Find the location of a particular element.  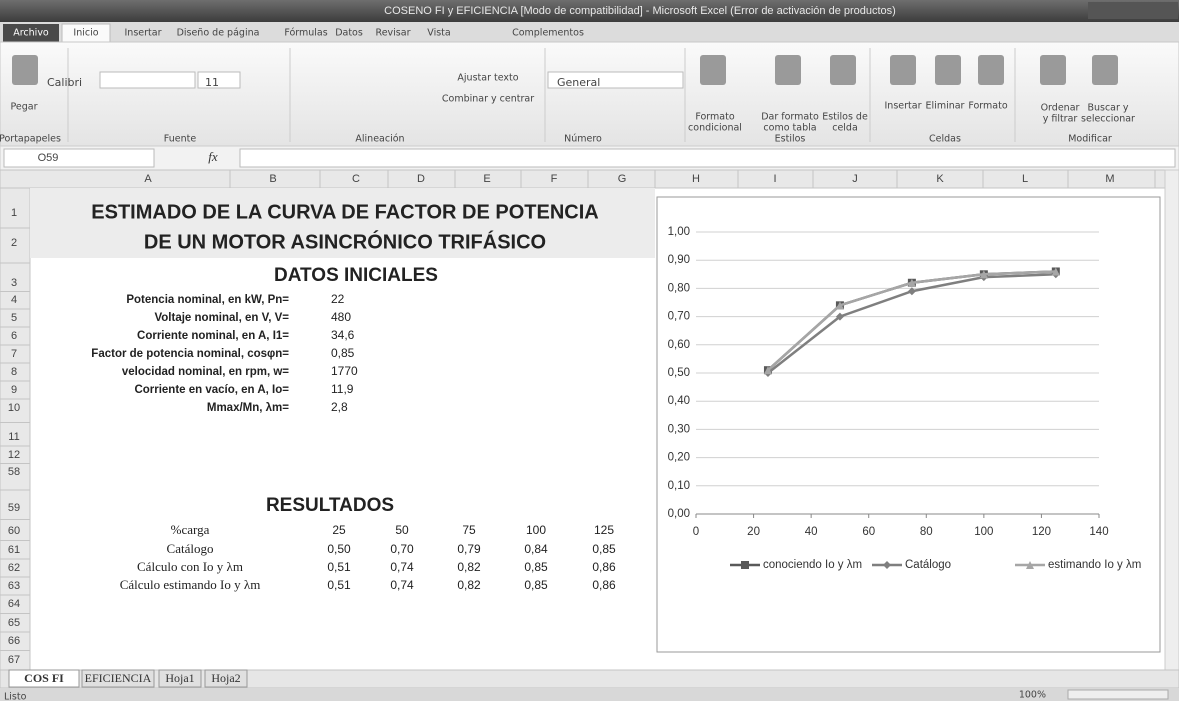

row-header: 58 is located at coordinates (14, 472).